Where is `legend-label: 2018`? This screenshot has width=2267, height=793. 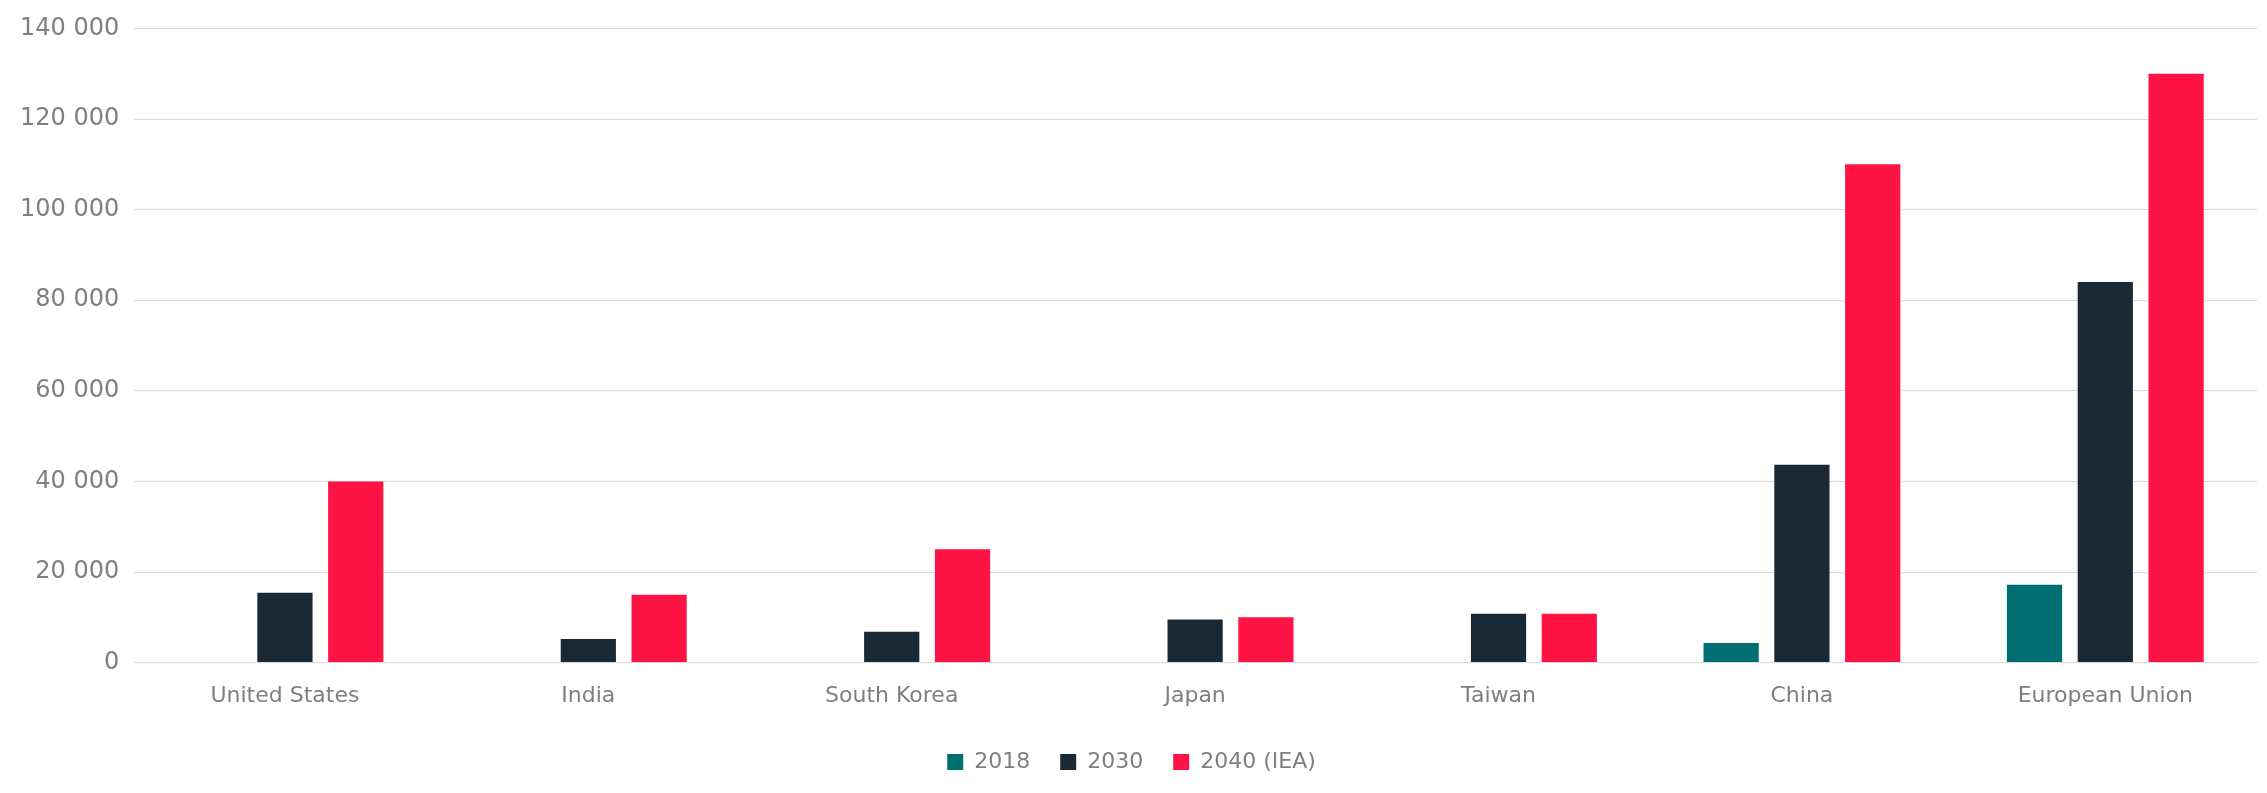 legend-label: 2018 is located at coordinates (1002, 760).